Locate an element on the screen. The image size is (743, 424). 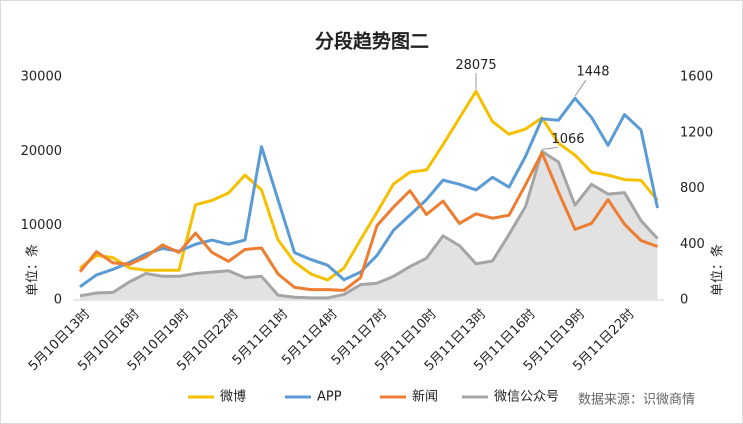
y-tick-label: 30000 is located at coordinates (41, 77).